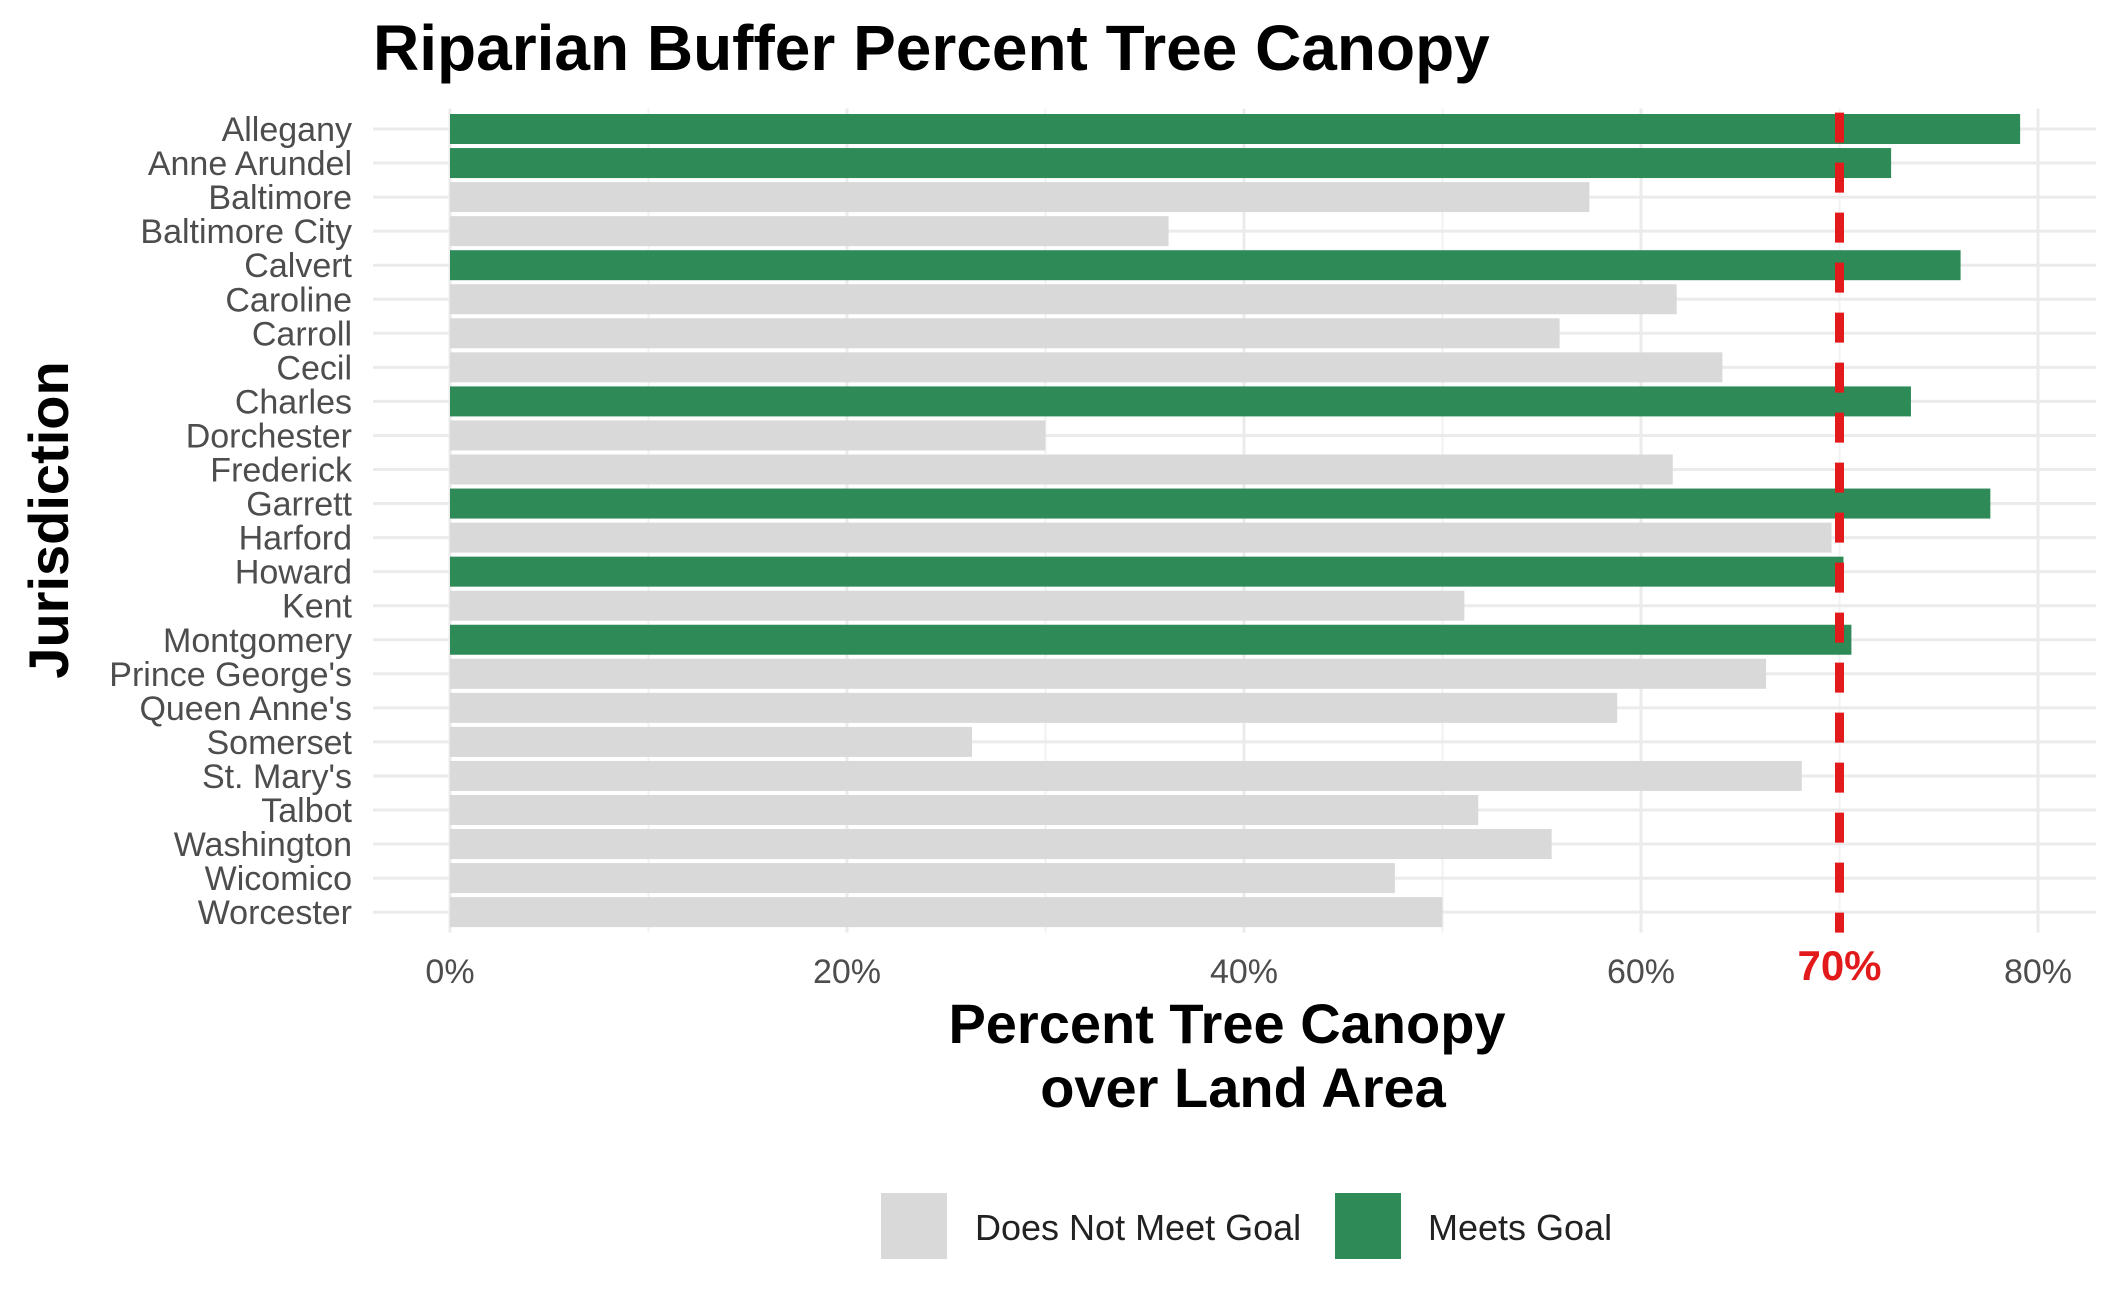  Describe the element at coordinates (1244, 972) in the screenshot. I see `x-tick-label: 40%` at that location.